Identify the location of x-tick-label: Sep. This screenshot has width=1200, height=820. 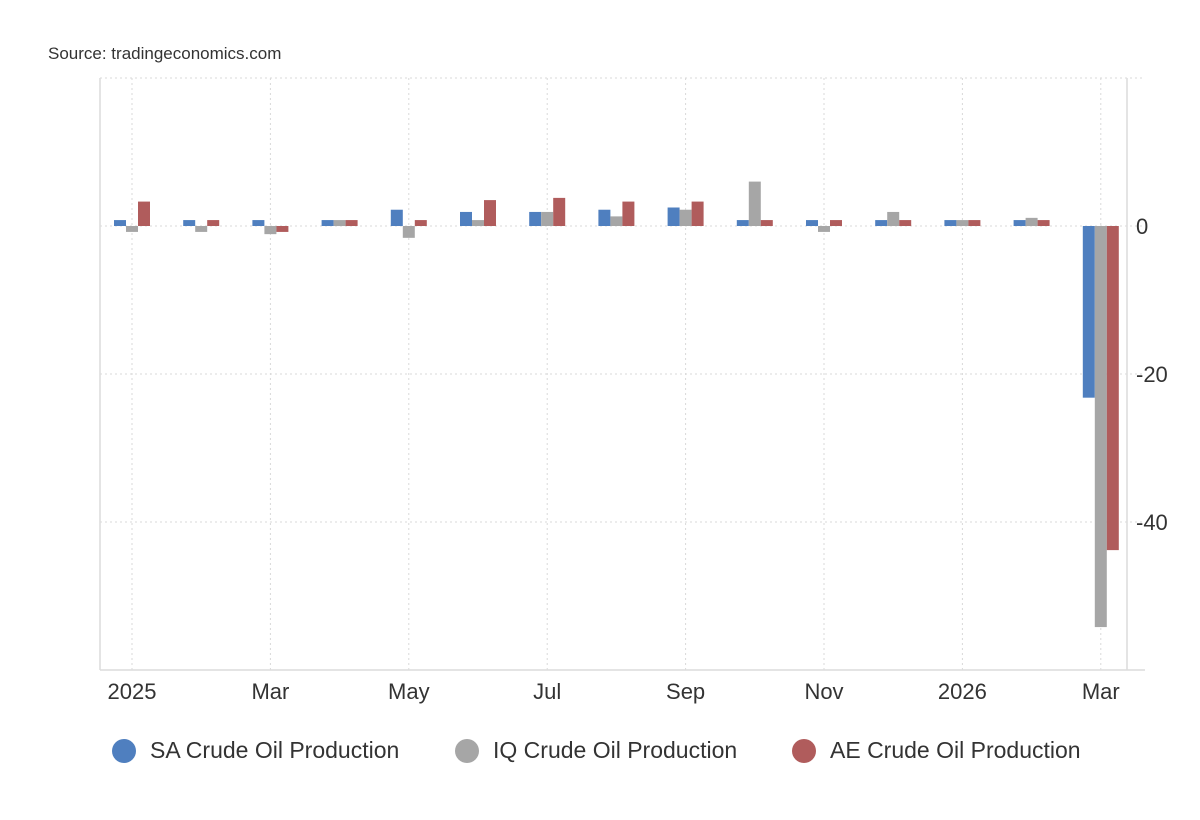
(685, 691).